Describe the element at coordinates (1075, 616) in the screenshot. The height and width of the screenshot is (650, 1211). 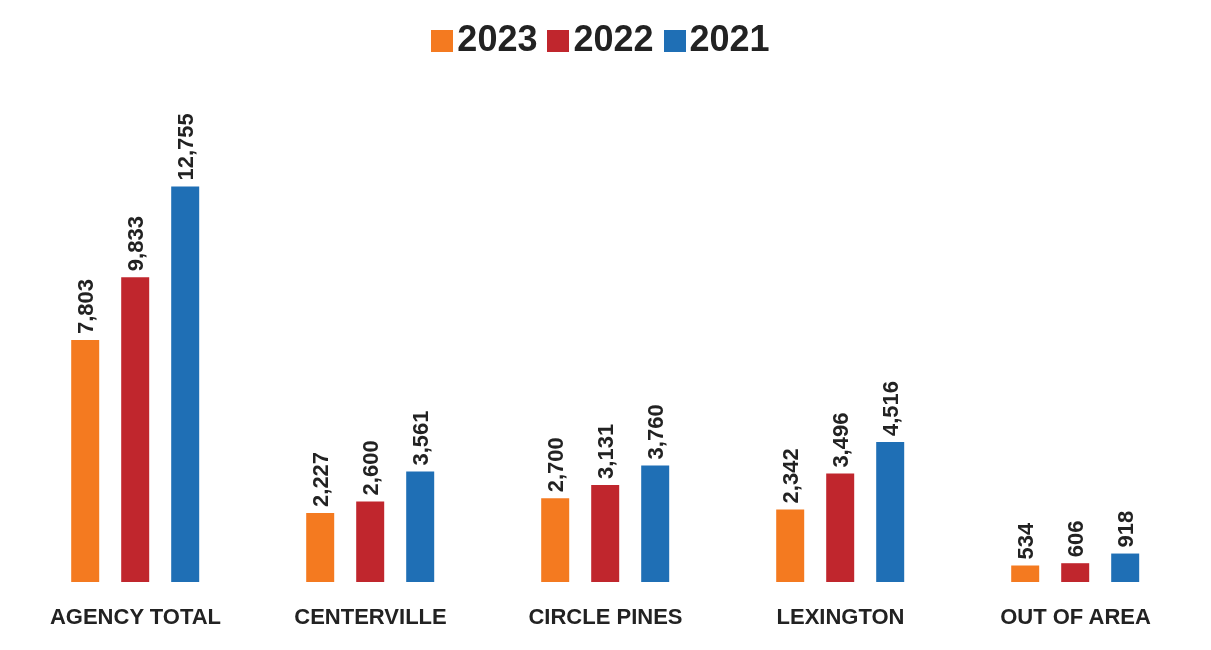
I see `x-tick-label: OUT OF AREA` at that location.